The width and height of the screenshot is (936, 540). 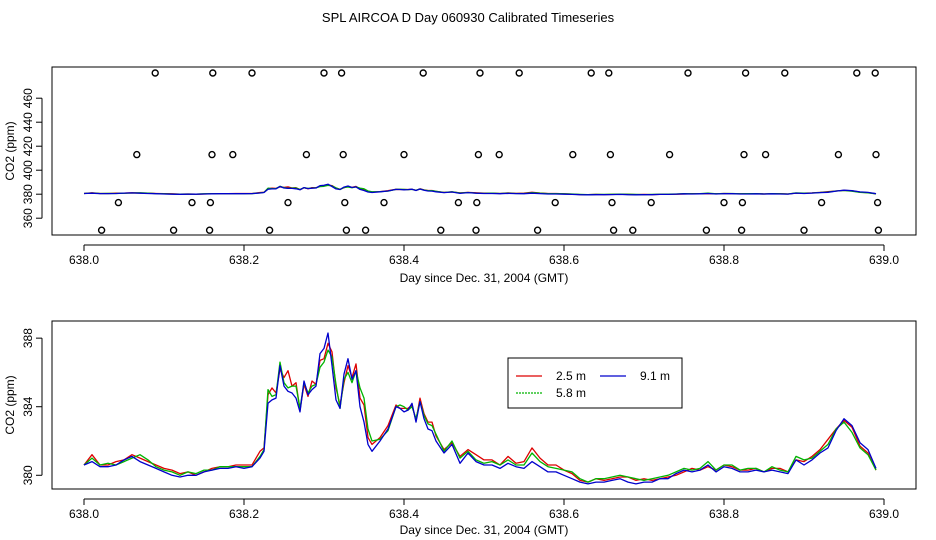 What do you see at coordinates (724, 514) in the screenshot?
I see `bottom-x-tick-label: 638.8` at bounding box center [724, 514].